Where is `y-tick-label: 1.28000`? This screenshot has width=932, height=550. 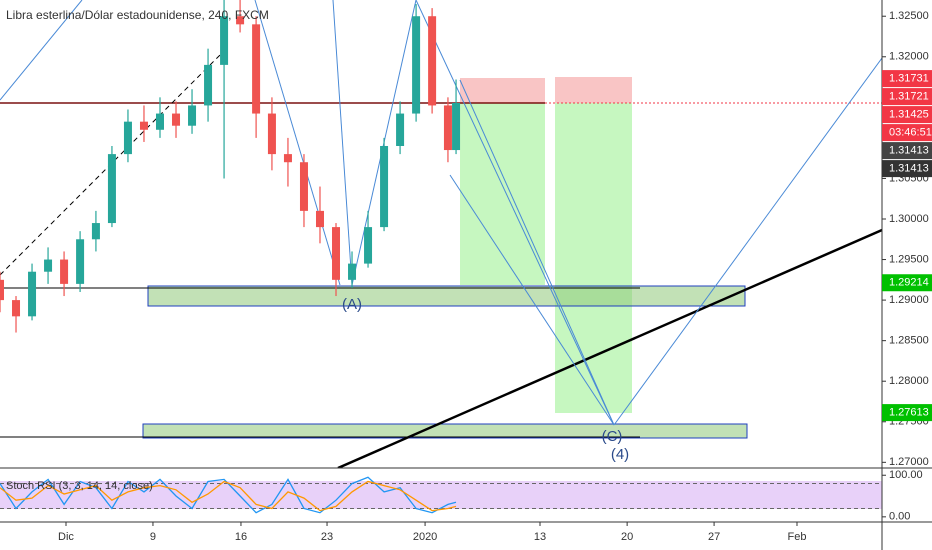 y-tick-label: 1.28000 is located at coordinates (909, 381).